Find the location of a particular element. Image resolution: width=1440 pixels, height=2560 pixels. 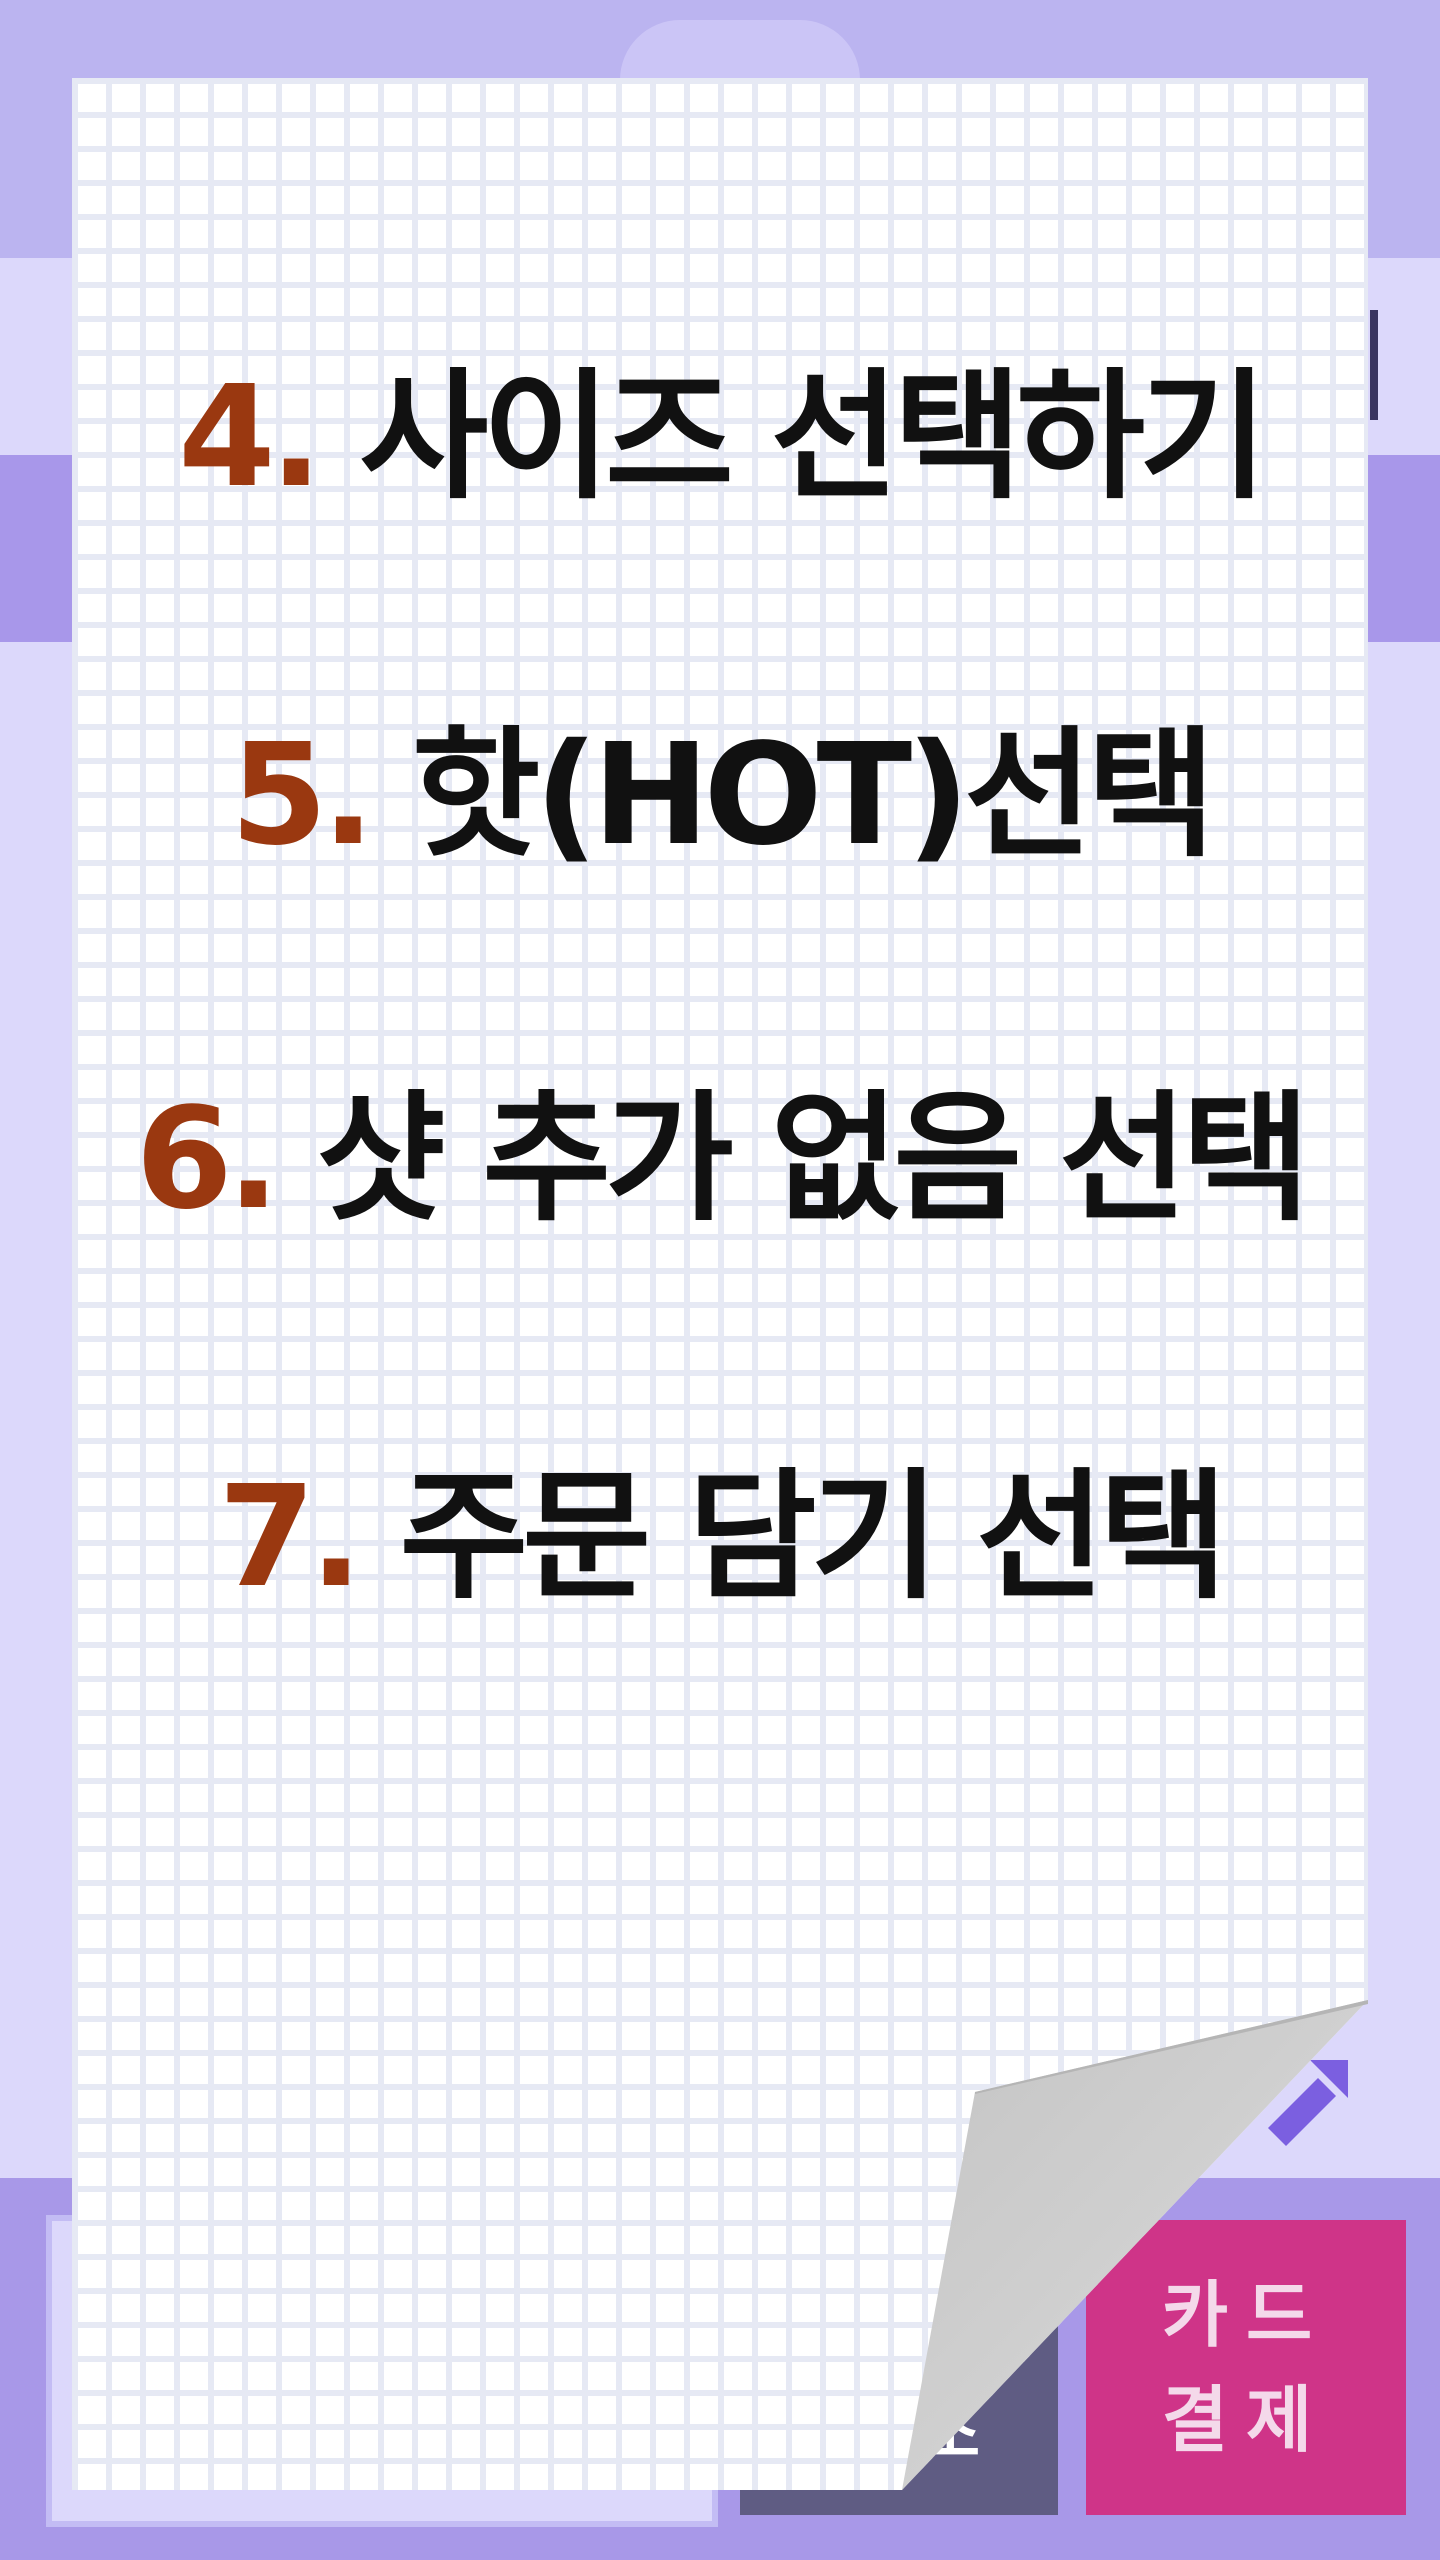

step-7-number: 7. is located at coordinates (290, 1537).